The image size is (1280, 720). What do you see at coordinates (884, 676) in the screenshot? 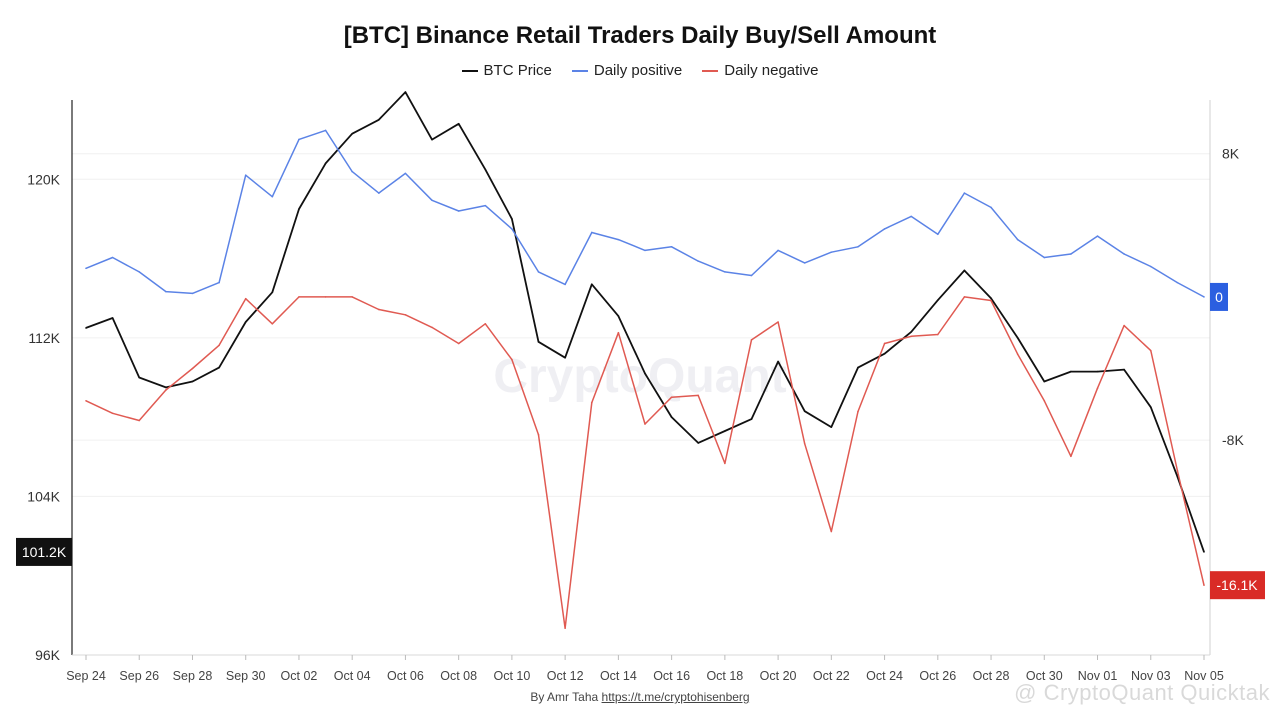
I see `x-tick-label: Oct 24` at bounding box center [884, 676].